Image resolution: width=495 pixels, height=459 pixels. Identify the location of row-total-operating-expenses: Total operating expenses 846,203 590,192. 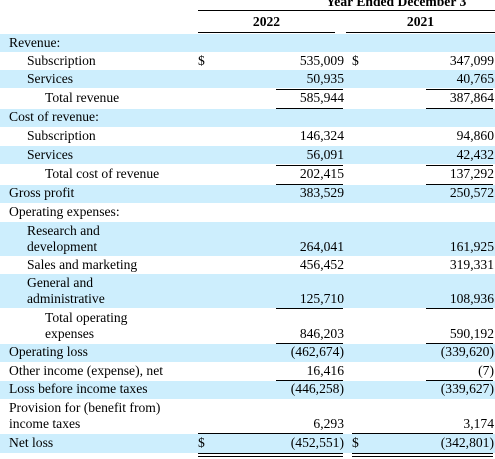
(247, 326).